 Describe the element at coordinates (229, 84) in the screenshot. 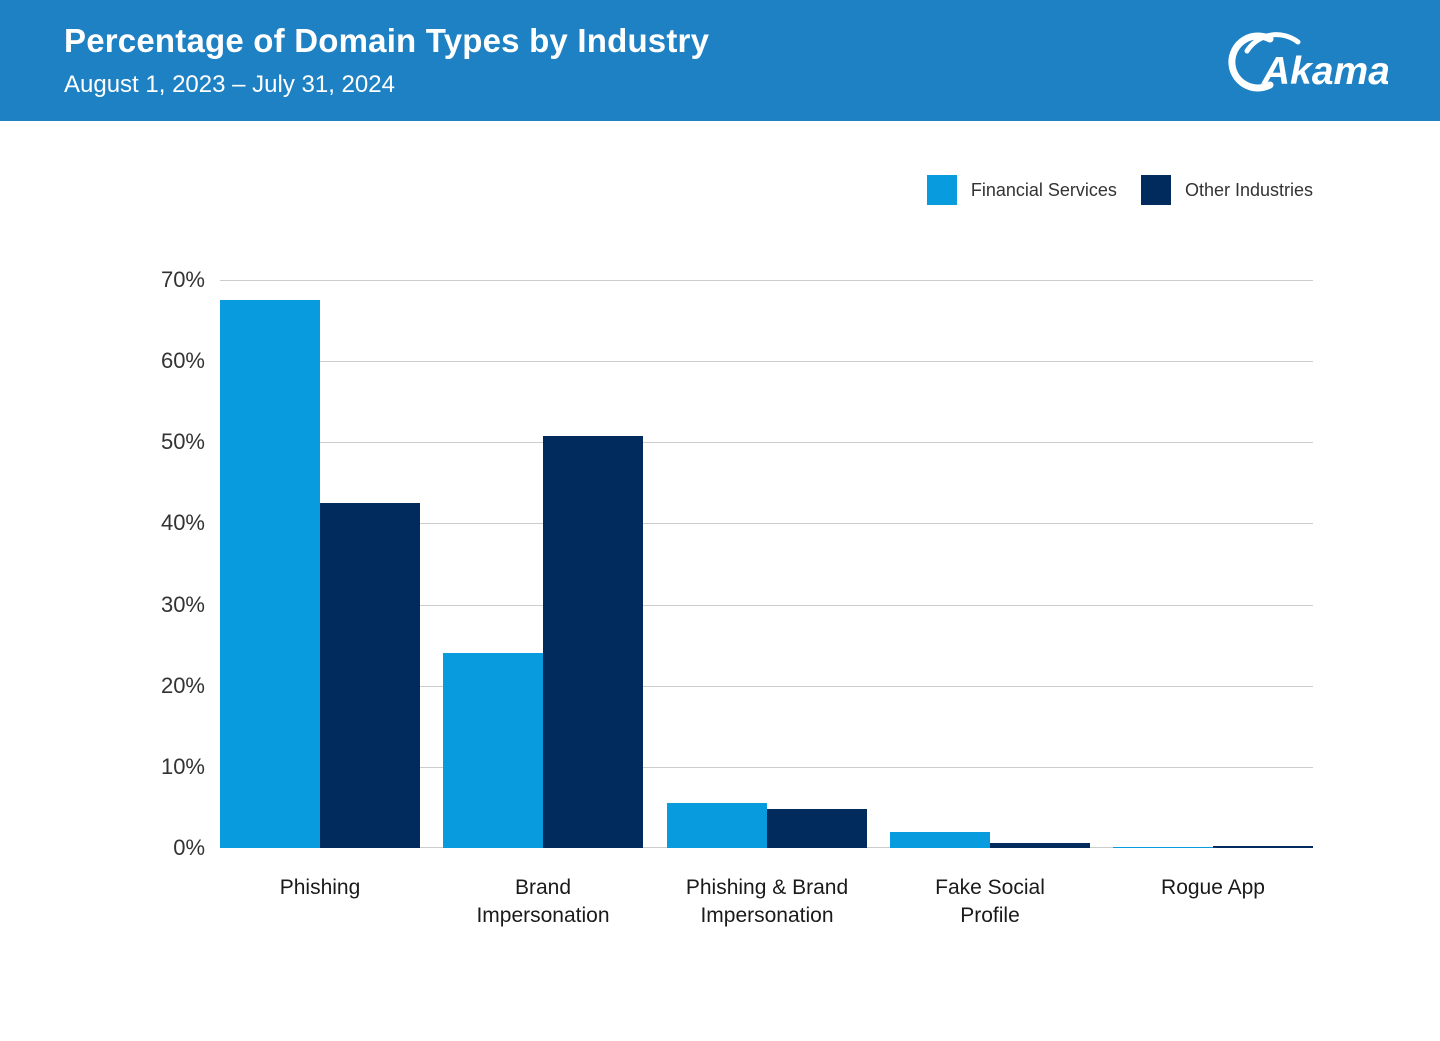

I see `date-range-subtitle: August 1, 2023 – July 31, 2024` at that location.